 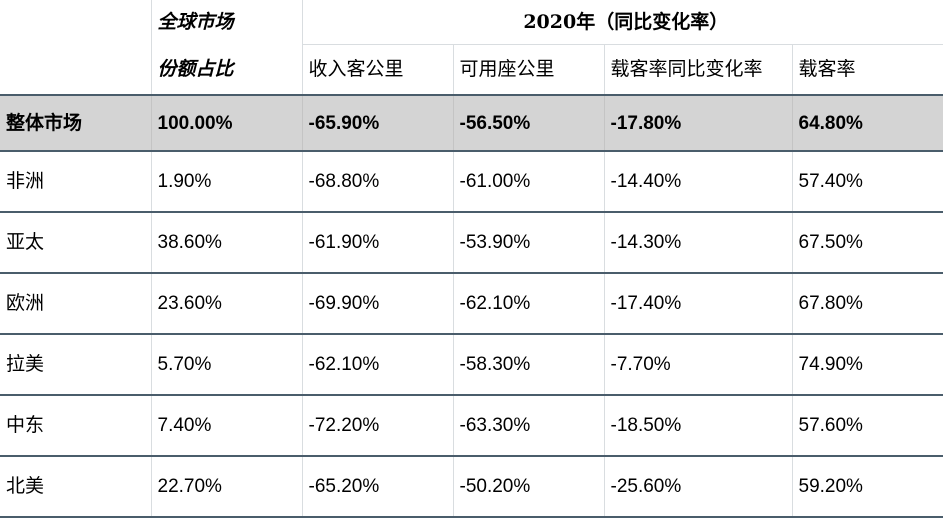 What do you see at coordinates (227, 123) in the screenshot?
I see `share-cell: 100.00%` at bounding box center [227, 123].